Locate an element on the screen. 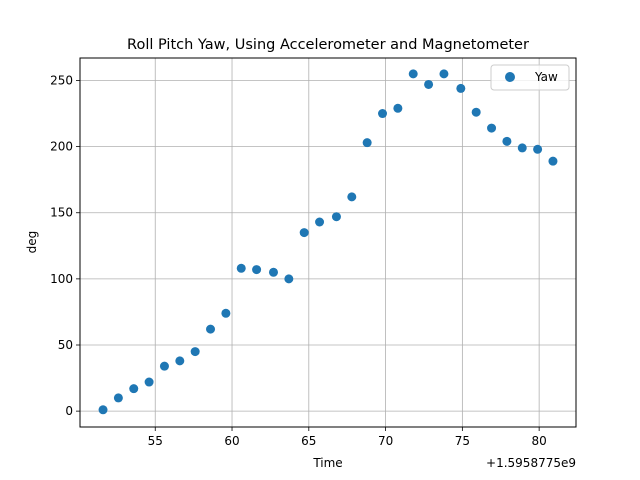  legend-marker is located at coordinates (510, 77).